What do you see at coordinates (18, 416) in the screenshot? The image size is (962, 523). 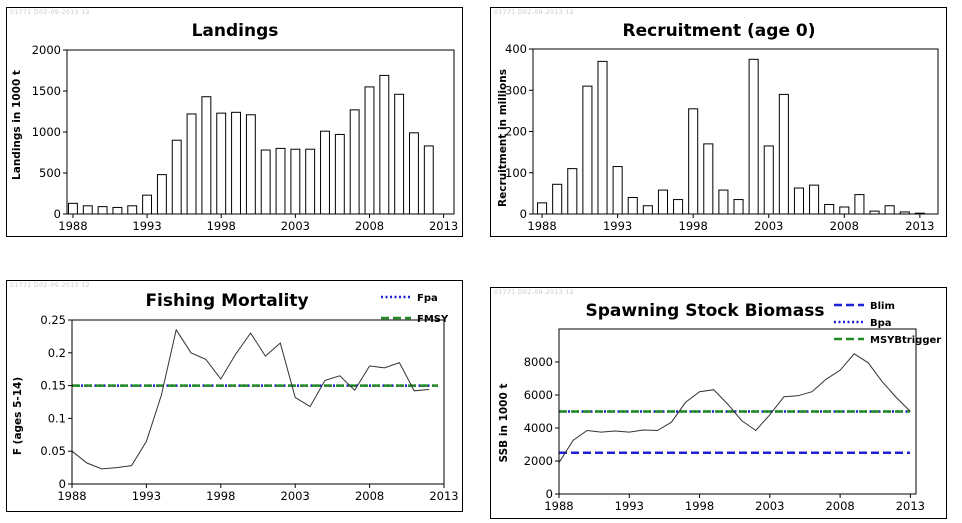 I see `y-axis-label: F (ages 5-14)` at bounding box center [18, 416].